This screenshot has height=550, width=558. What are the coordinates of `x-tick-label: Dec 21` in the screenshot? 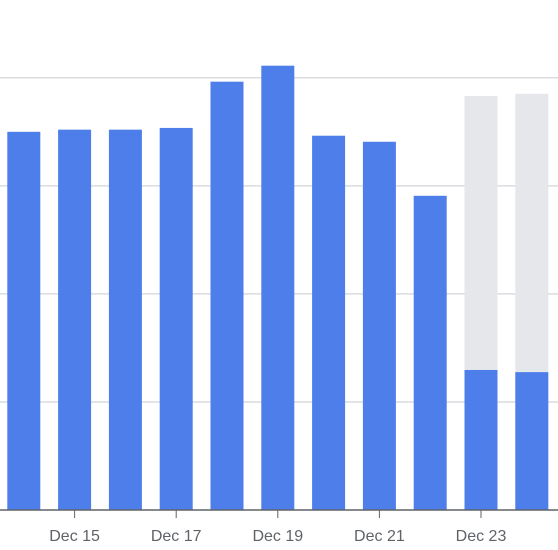 It's located at (379, 536).